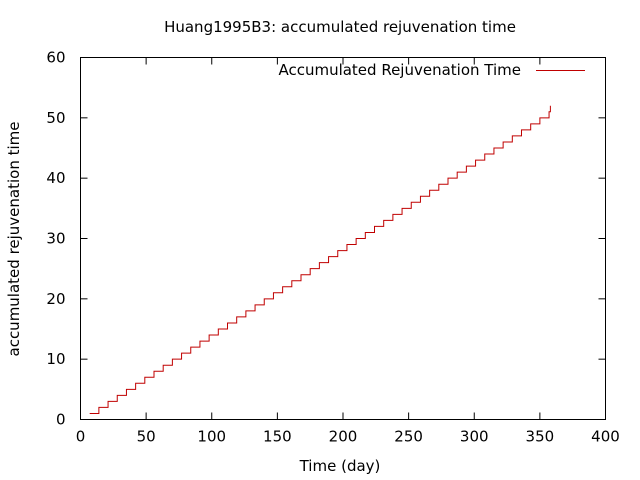  What do you see at coordinates (14, 238) in the screenshot?
I see `y-axis-label: accumulated rejuvenation time` at bounding box center [14, 238].